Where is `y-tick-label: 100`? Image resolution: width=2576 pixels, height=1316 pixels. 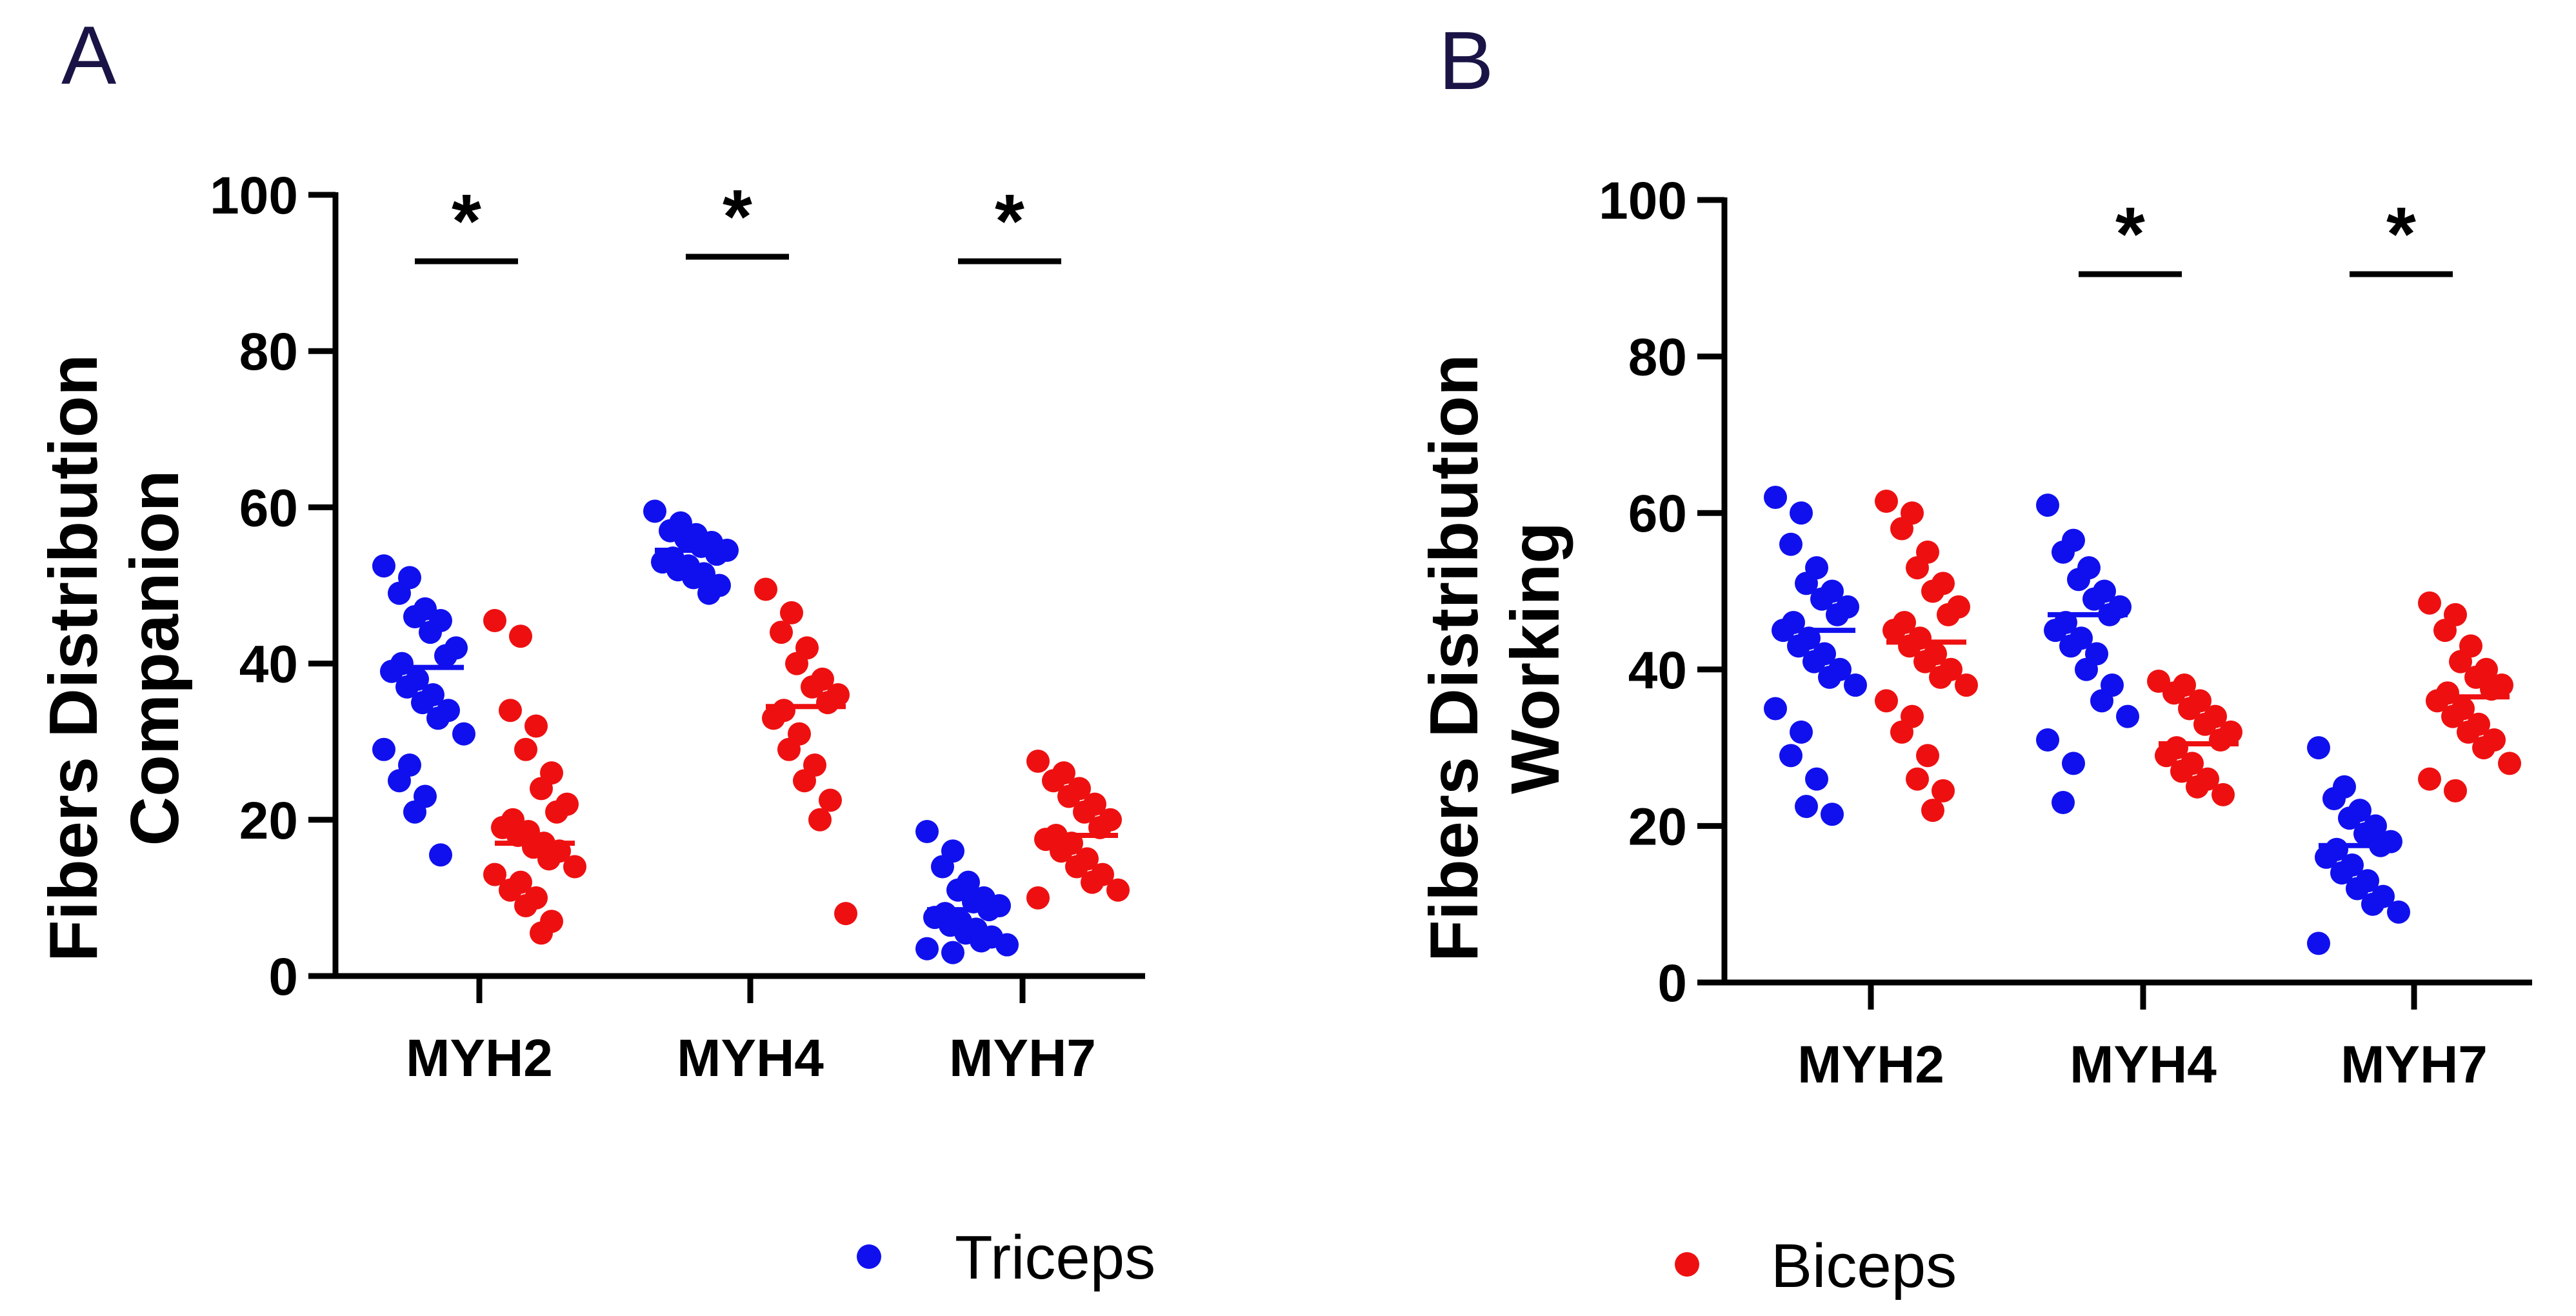 y-tick-label: 100 is located at coordinates (254, 195).